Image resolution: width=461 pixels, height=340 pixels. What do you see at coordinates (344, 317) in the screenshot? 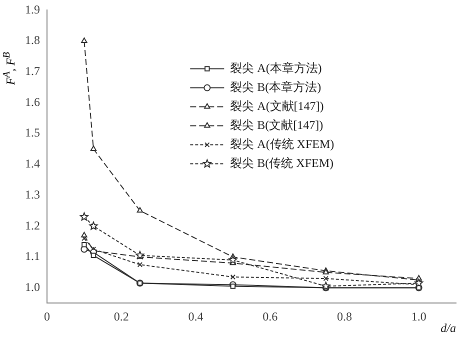
I see `x-tick-label: 0.8` at bounding box center [344, 317].